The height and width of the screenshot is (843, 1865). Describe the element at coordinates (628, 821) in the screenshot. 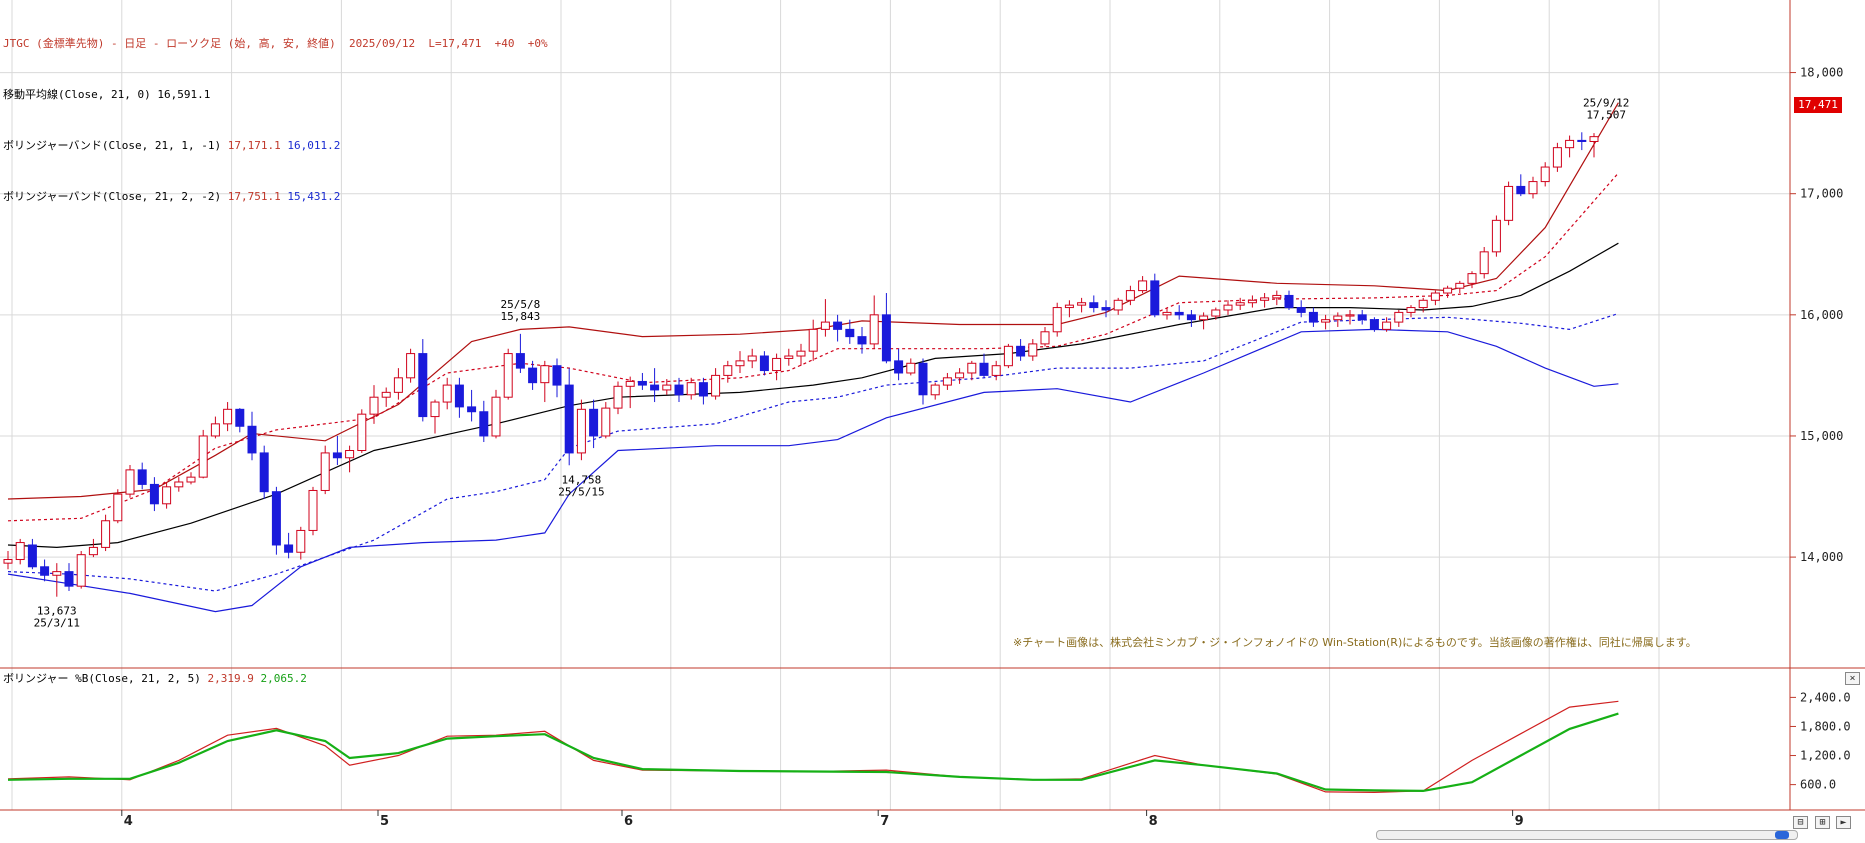

I see `month-label: 6` at that location.